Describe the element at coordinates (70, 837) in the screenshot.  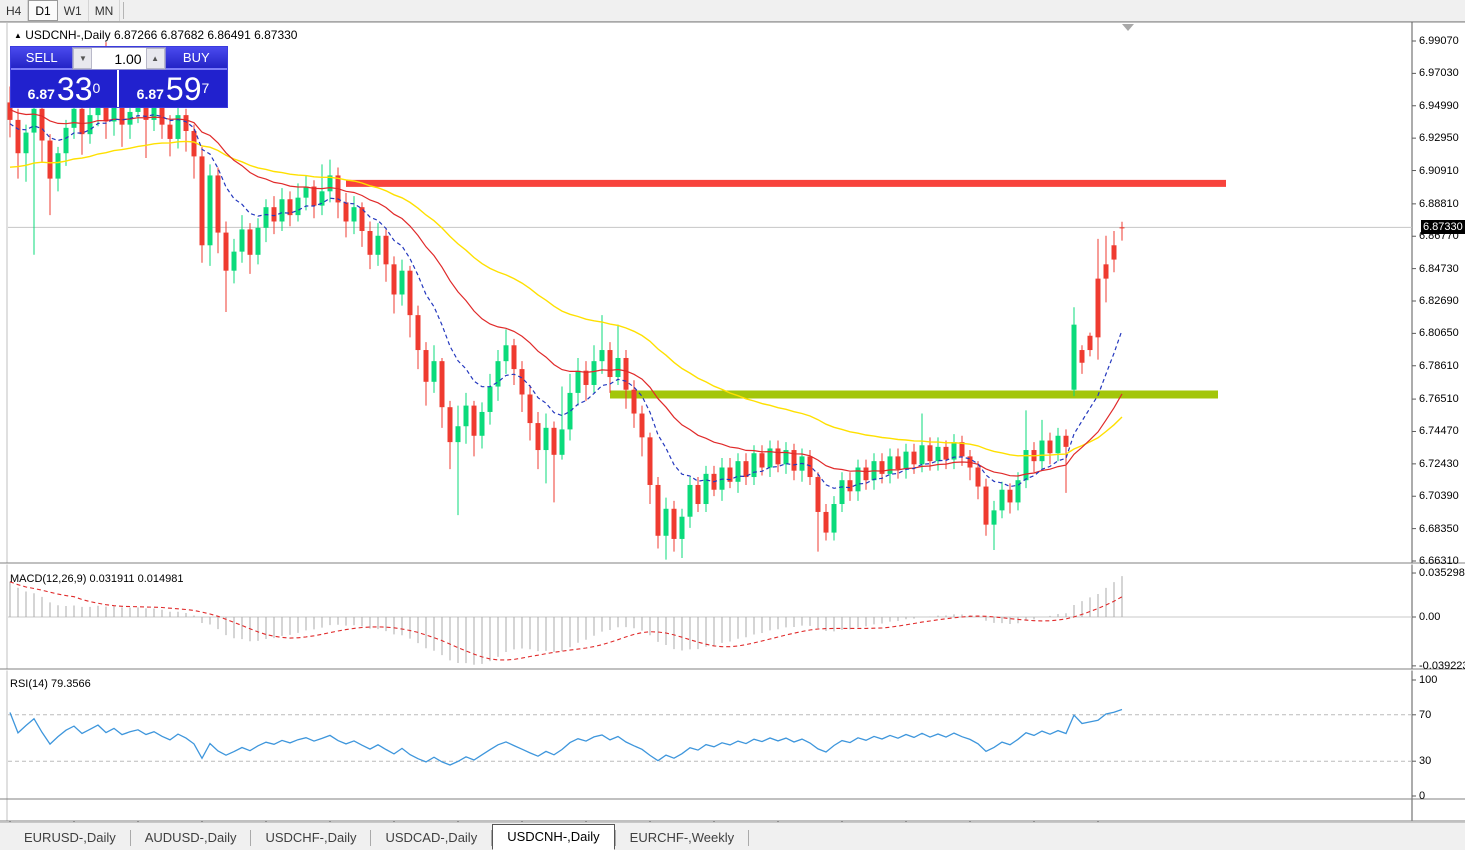
I see `chart-tab-eurusddaily: EURUSD-,Daily` at that location.